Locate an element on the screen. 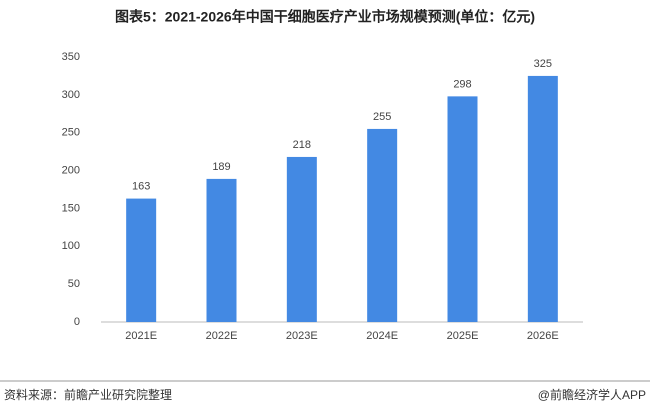  chart-title: 图表5：2021-2026年中国干细胞医疗产业市场规模预测(单位：亿元) is located at coordinates (325, 17).